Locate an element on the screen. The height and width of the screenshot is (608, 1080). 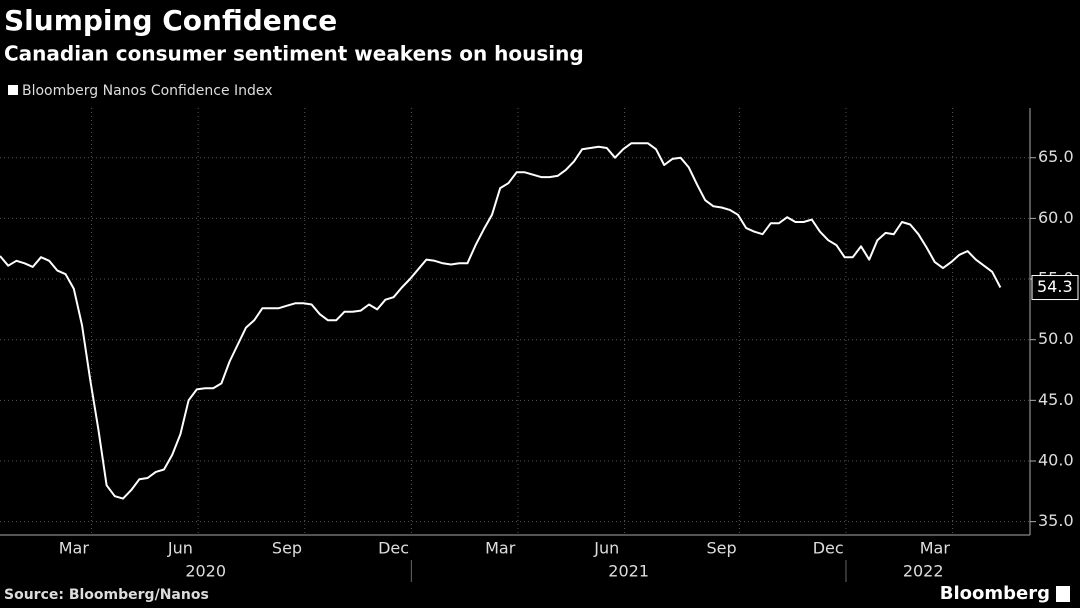
last-value-box is located at coordinates (1055, 288).